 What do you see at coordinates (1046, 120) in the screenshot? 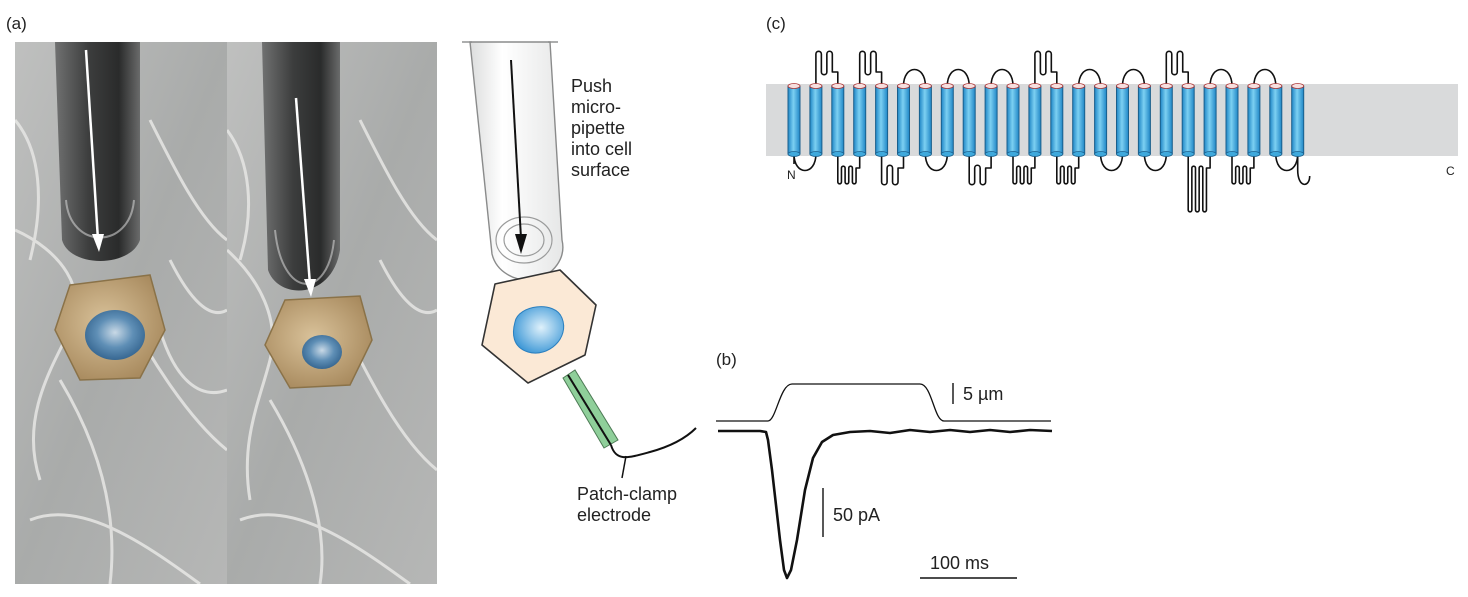
I see `helix-group` at bounding box center [1046, 120].